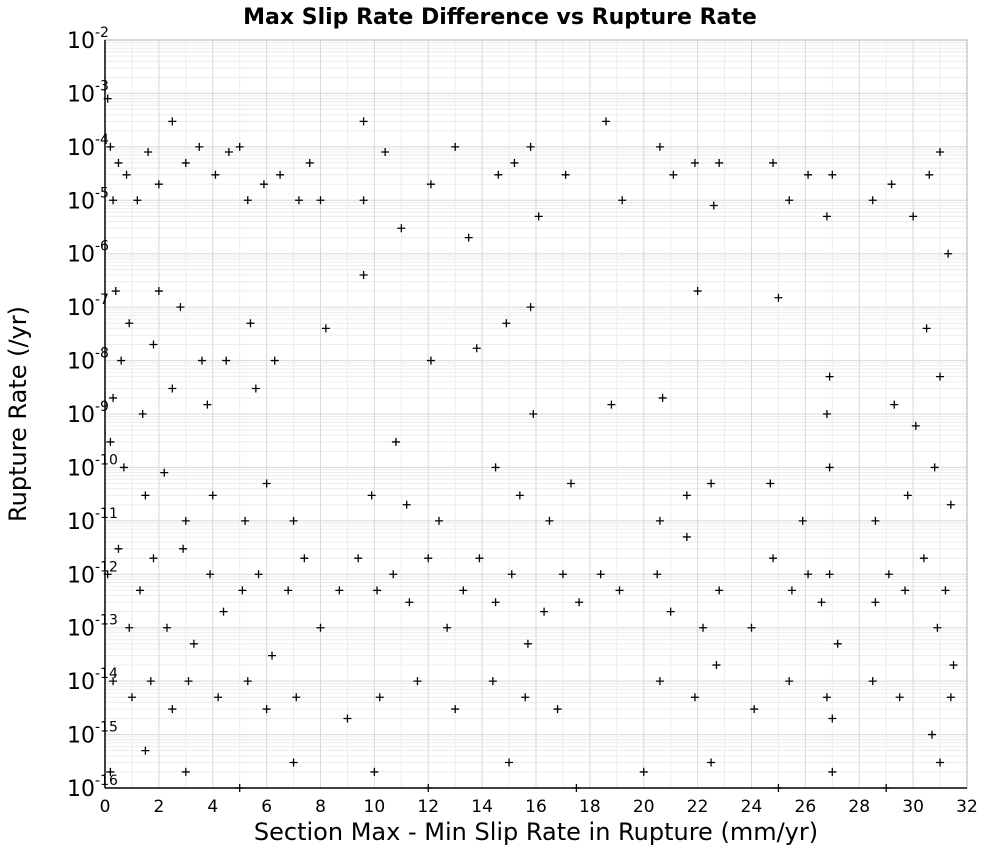 Image resolution: width=1000 pixels, height=850 pixels. Describe the element at coordinates (967, 807) in the screenshot. I see `x-tick-label: 32` at that location.